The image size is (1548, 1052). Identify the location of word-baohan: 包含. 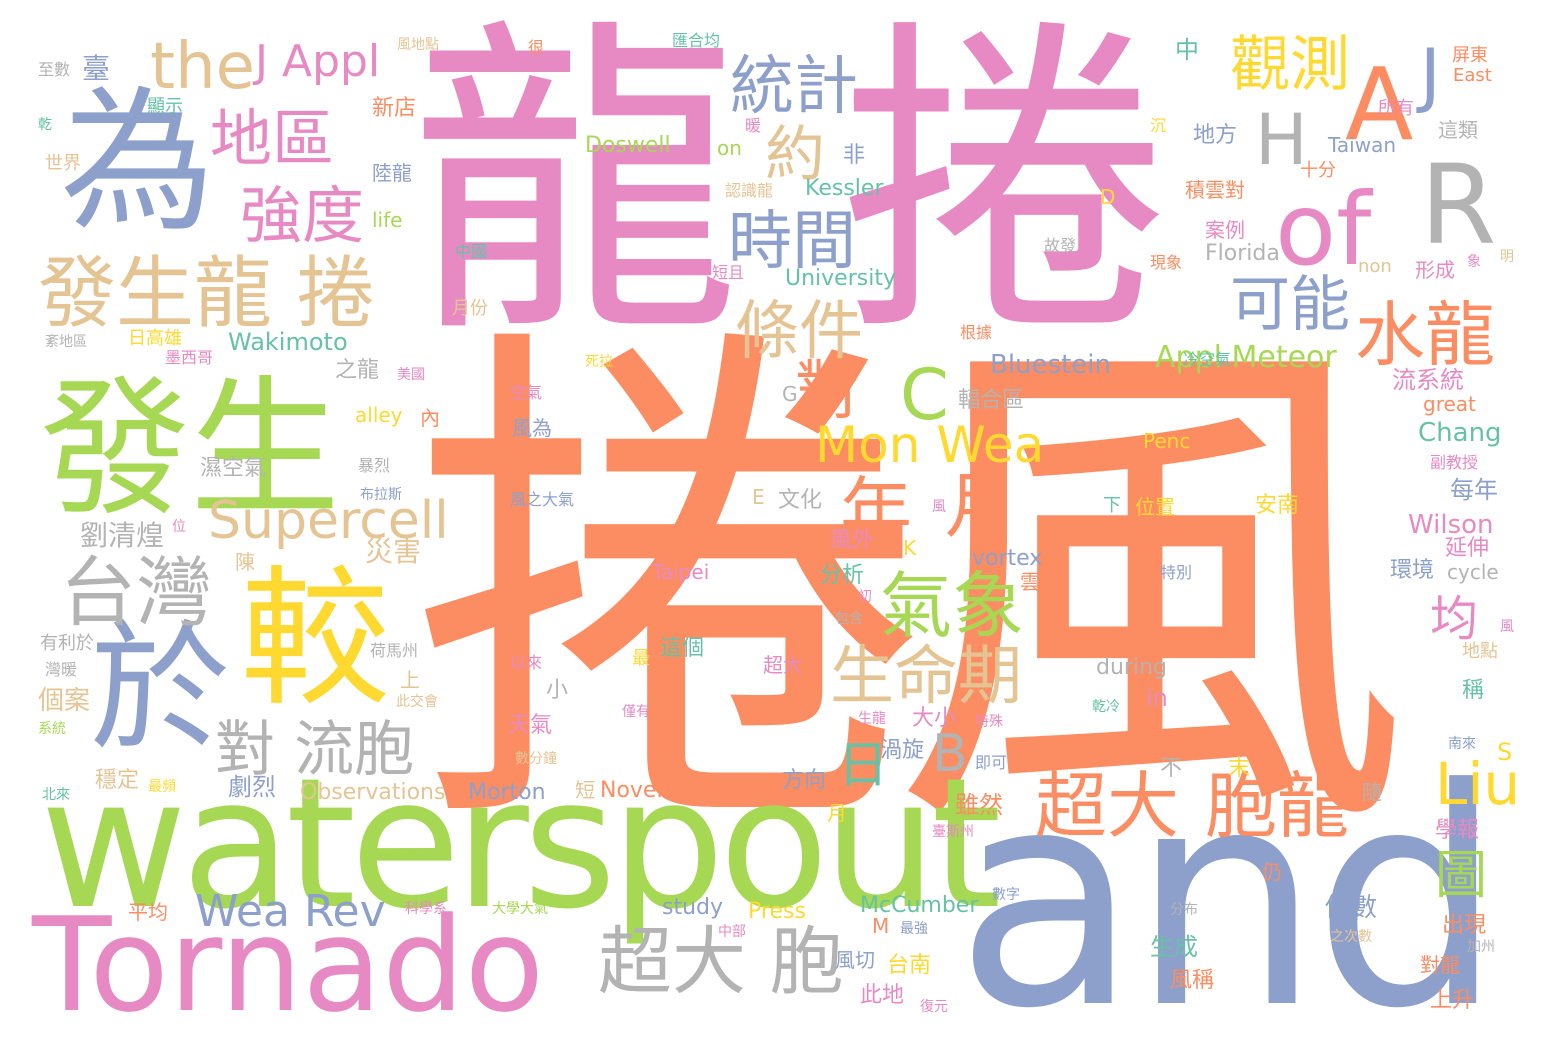
(849, 619).